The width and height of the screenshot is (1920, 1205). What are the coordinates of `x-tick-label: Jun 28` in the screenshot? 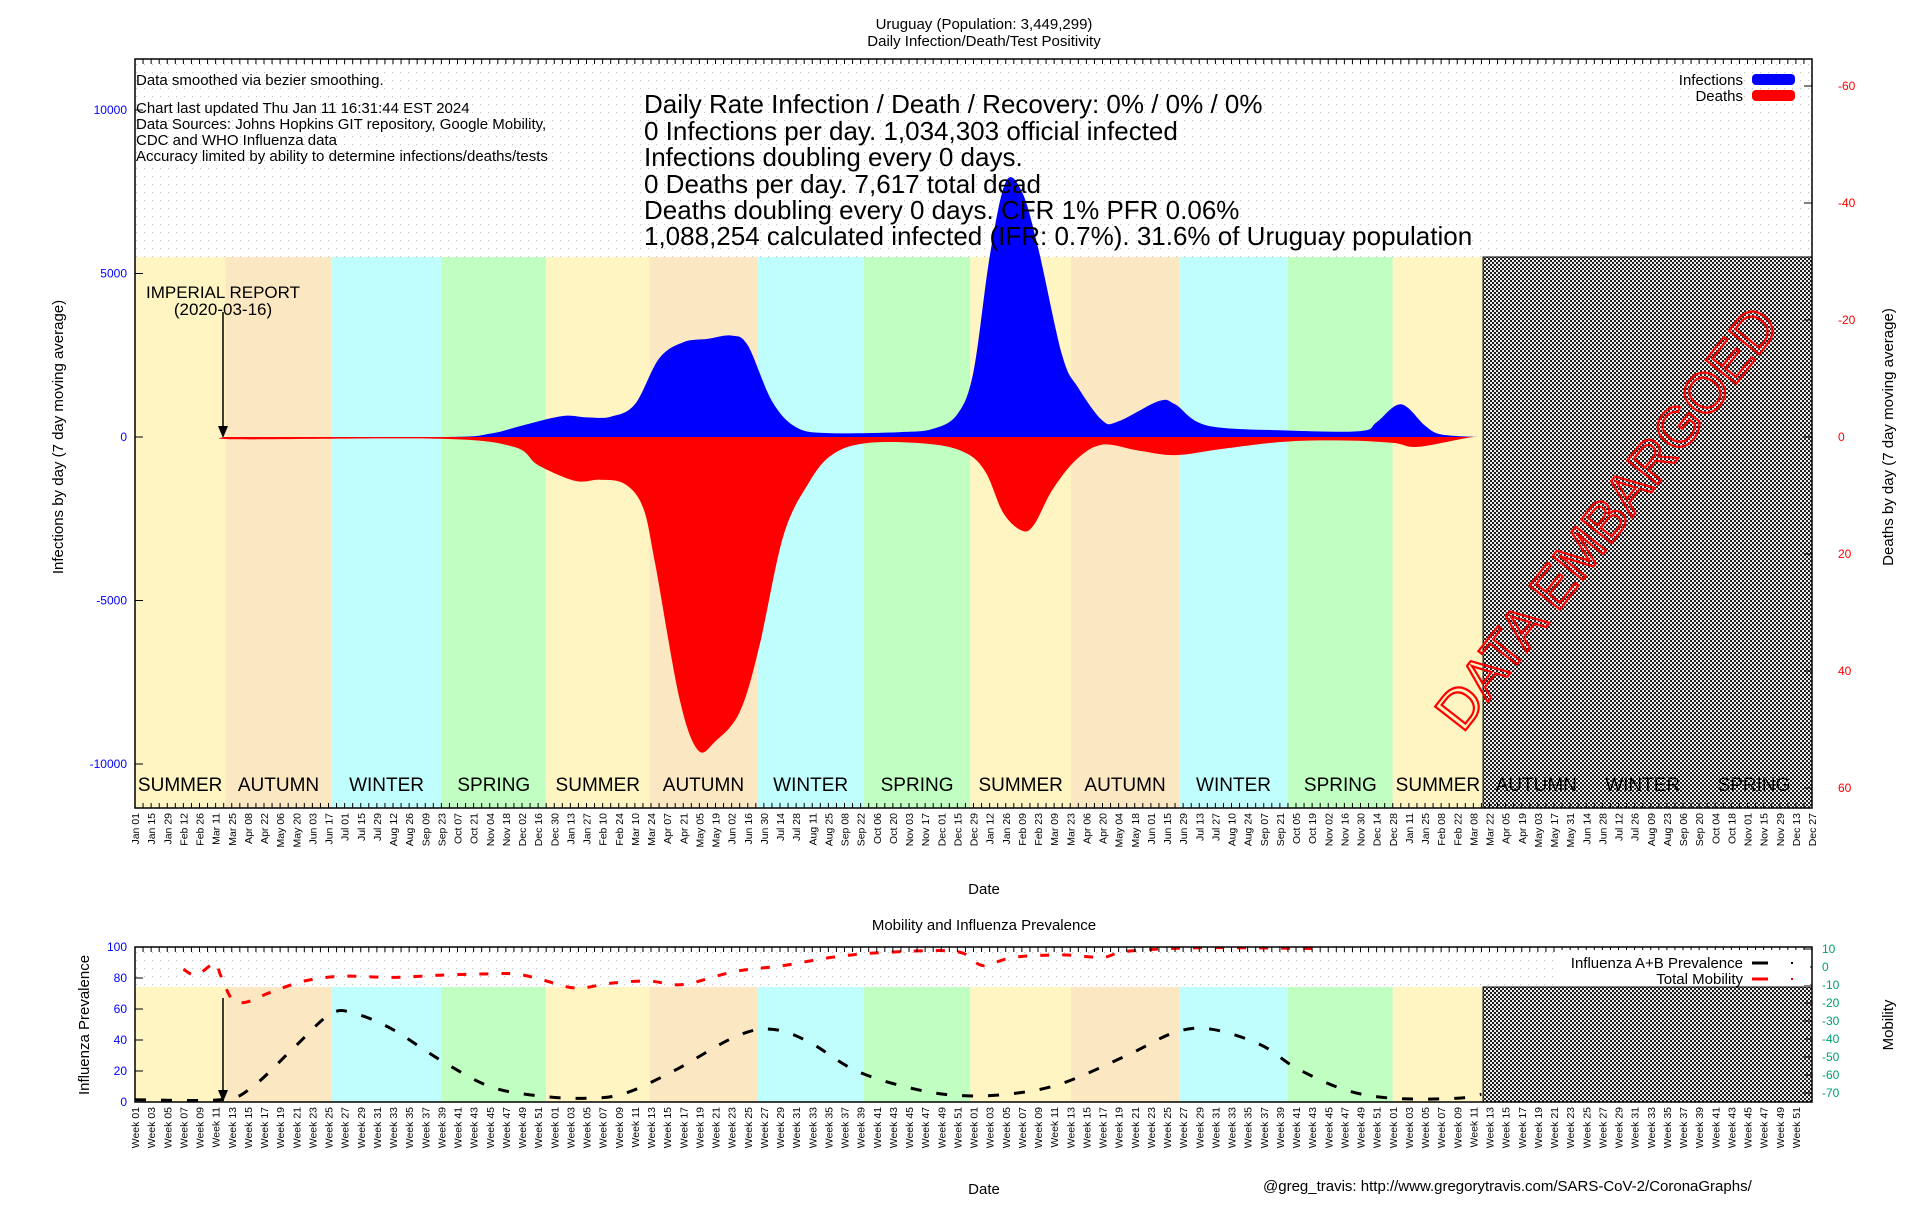 It's located at (1603, 829).